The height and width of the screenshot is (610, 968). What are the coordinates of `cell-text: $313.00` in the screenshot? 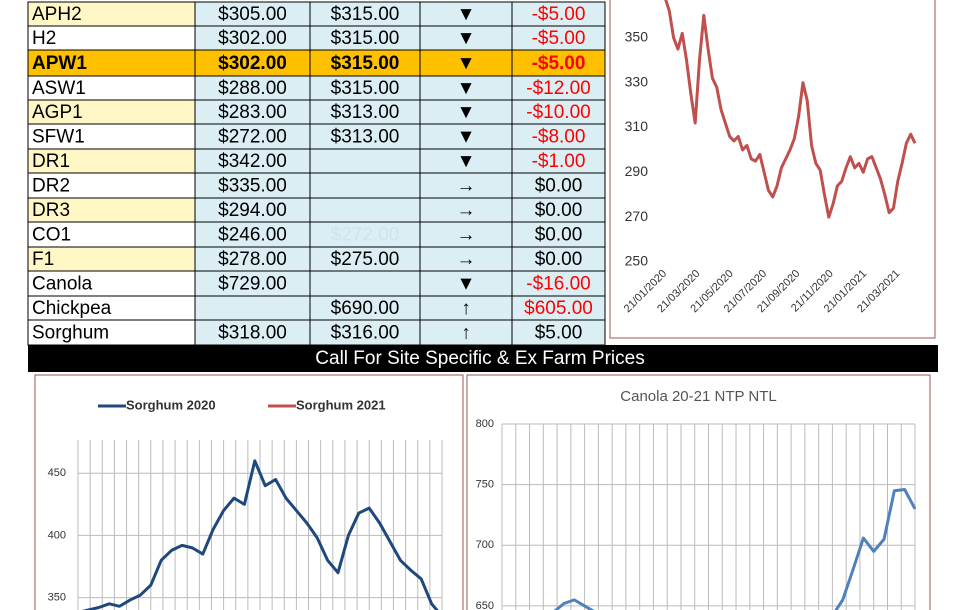 It's located at (365, 137).